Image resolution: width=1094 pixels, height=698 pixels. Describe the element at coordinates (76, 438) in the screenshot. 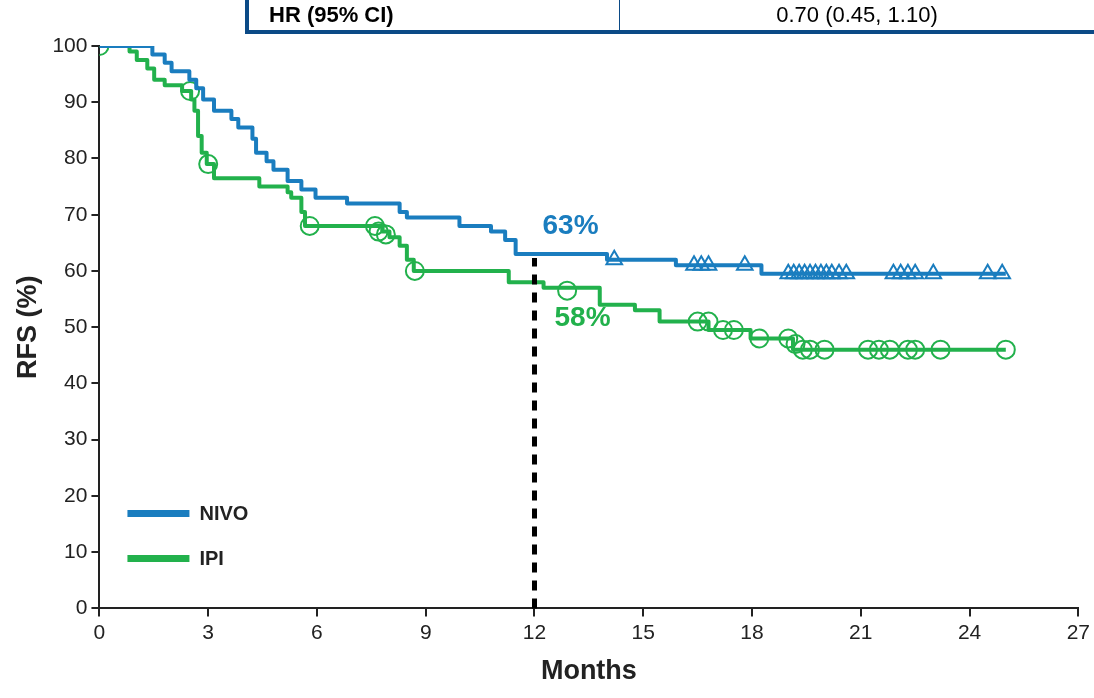

I see `y-tick-label: 30` at that location.